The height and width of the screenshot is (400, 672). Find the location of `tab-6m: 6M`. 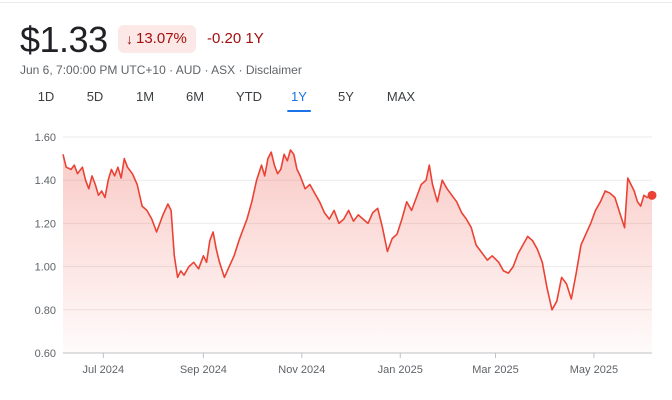

tab-6m: 6M is located at coordinates (195, 96).